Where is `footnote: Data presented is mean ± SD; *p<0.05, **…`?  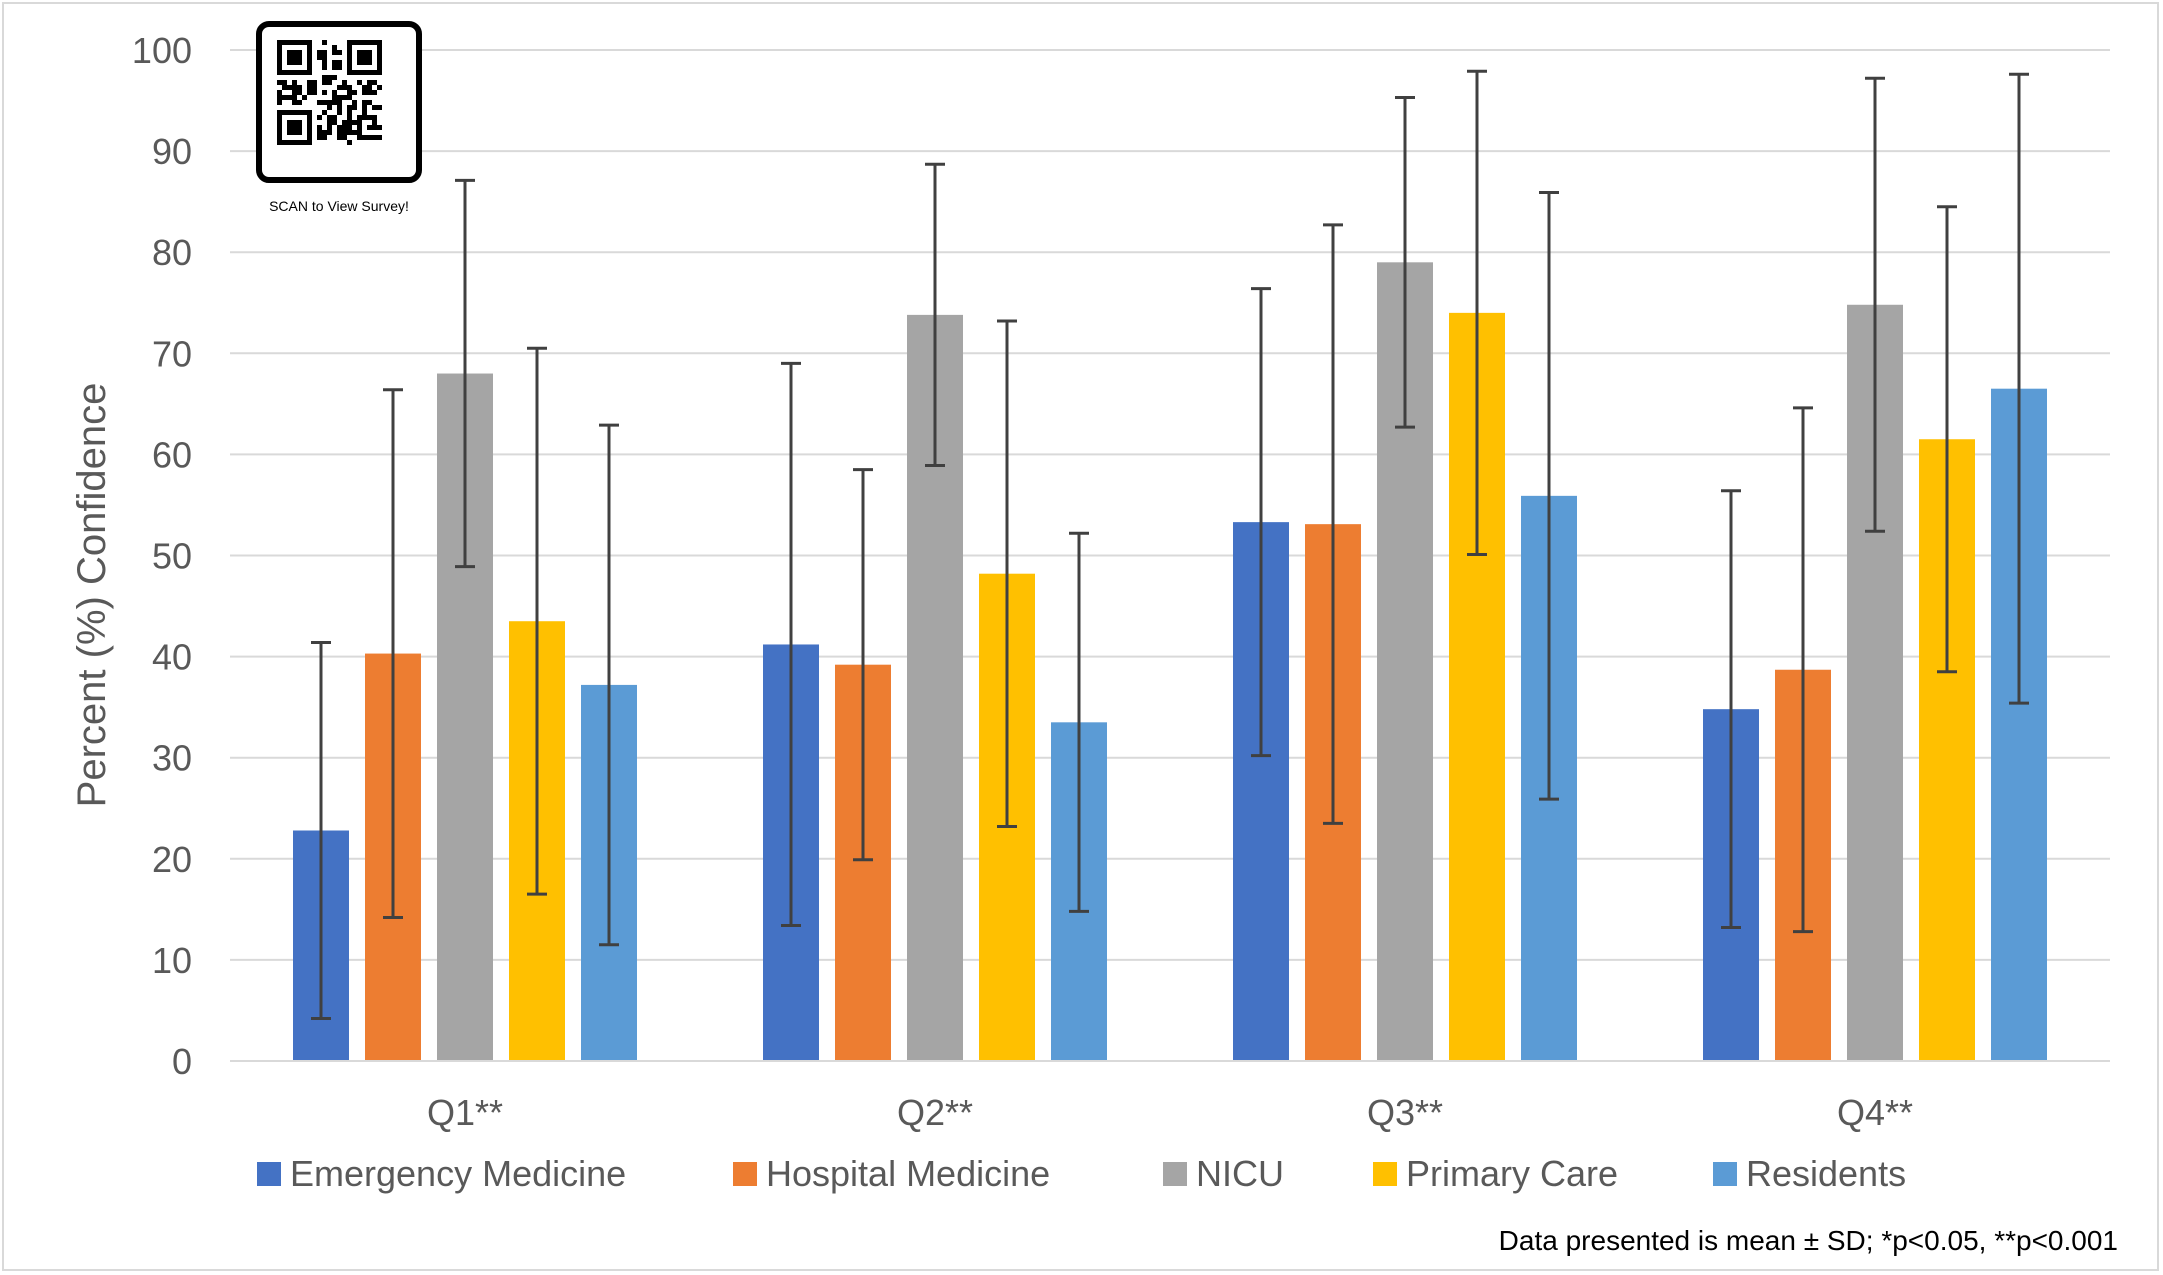 footnote: Data presented is mean ± SD; *p<0.05, **… is located at coordinates (1808, 1240).